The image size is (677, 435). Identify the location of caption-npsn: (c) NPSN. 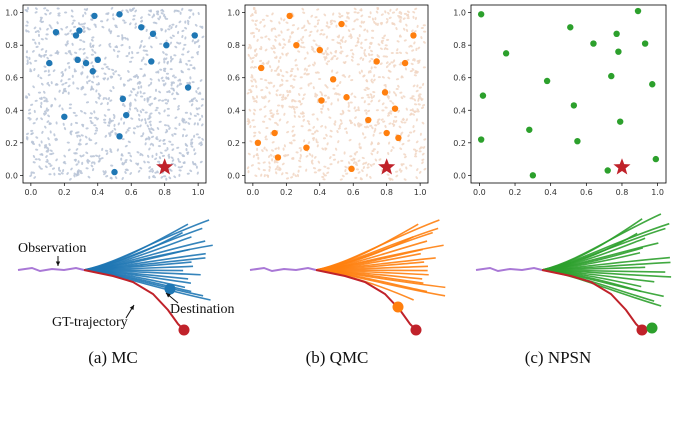
(558, 357).